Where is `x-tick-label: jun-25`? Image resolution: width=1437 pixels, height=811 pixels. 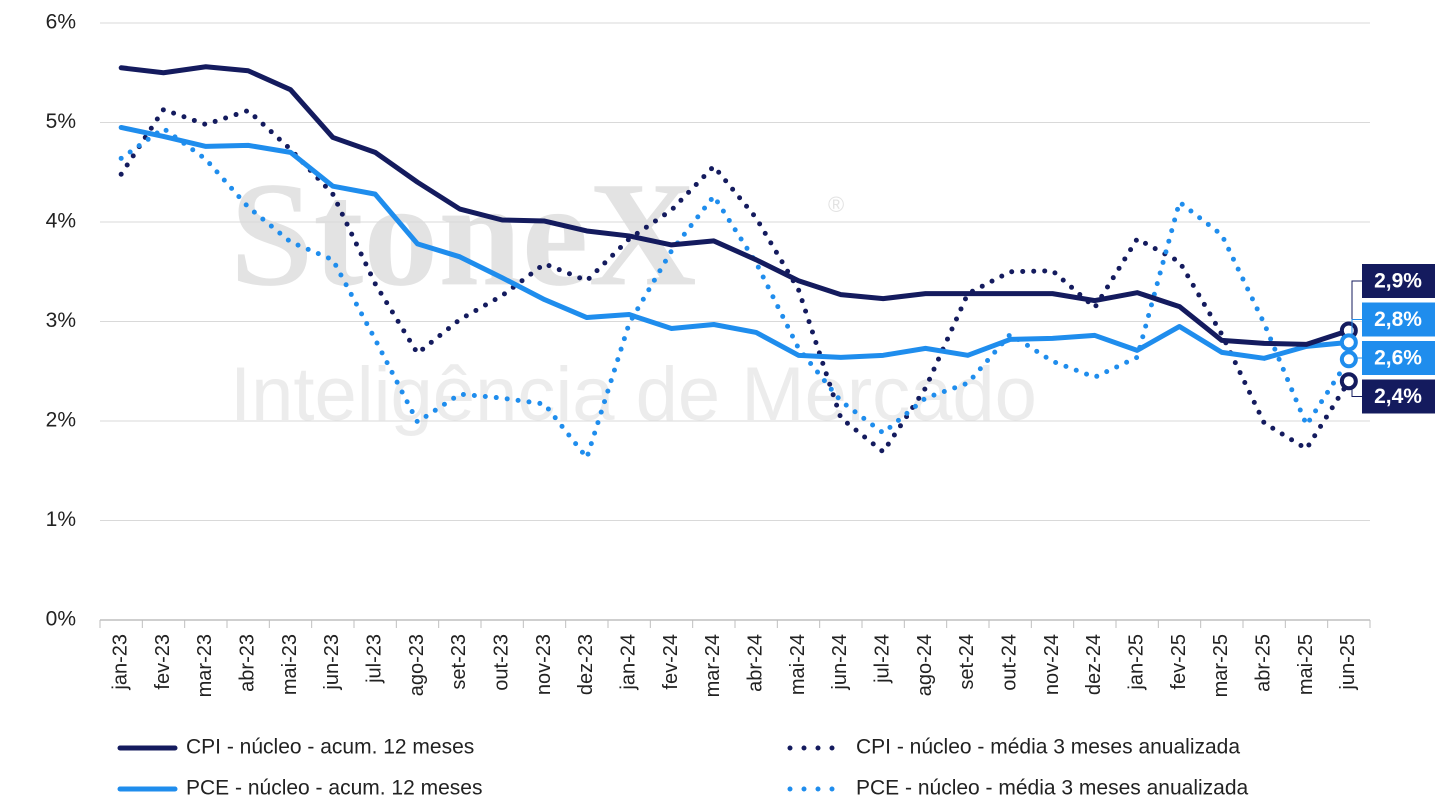
x-tick-label: jun-25 is located at coordinates (1348, 662).